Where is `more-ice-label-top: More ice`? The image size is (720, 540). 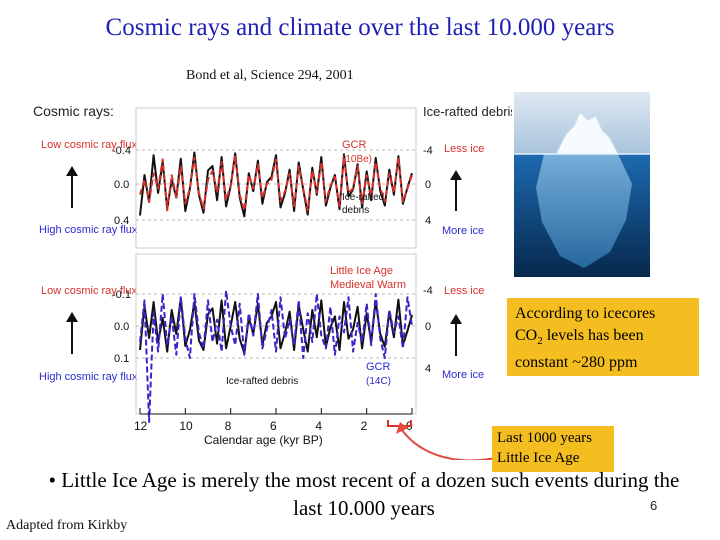
more-ice-label-top: More ice is located at coordinates (463, 231).